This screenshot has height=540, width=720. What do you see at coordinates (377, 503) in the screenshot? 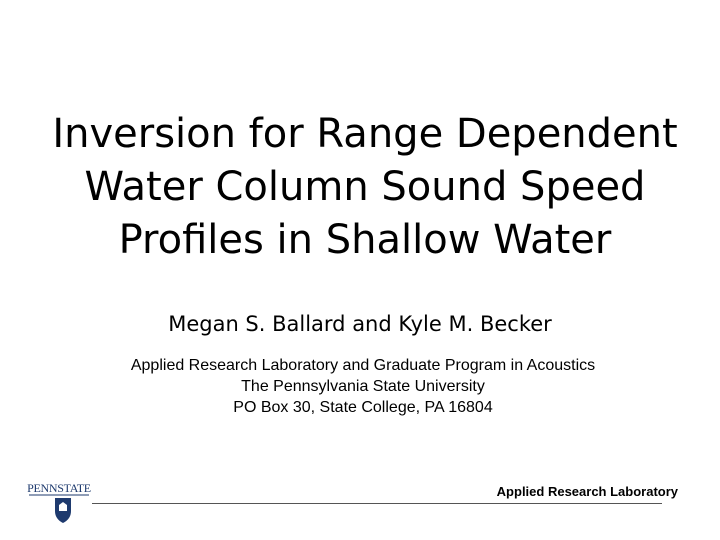
I see `footer-rule` at bounding box center [377, 503].